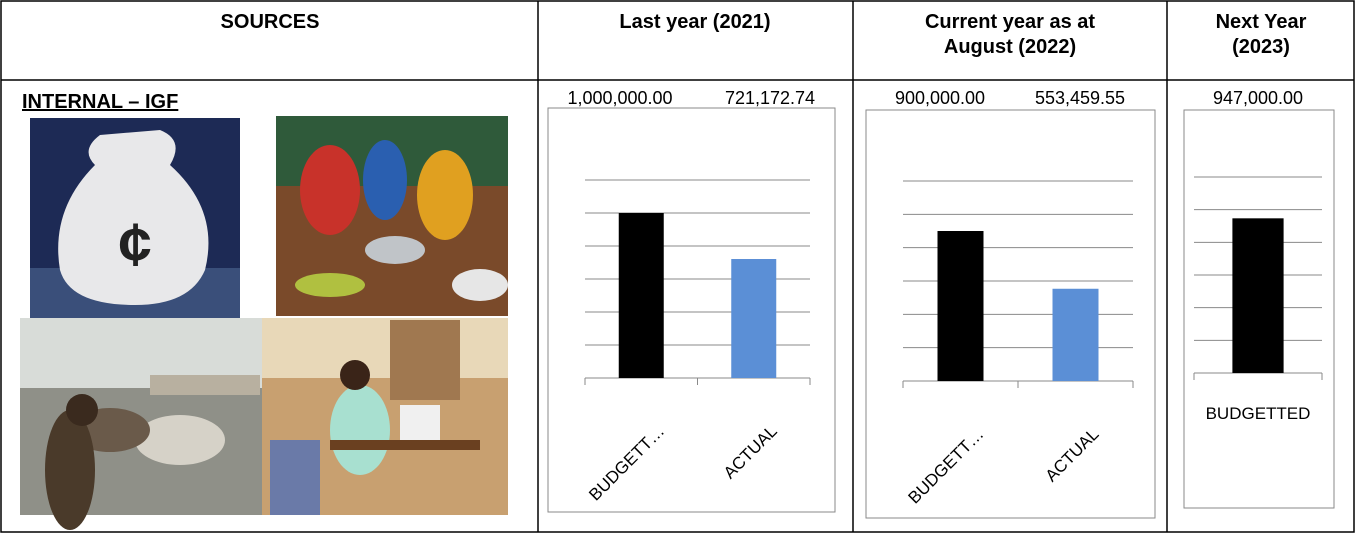  I want to click on column-header: August (2022), so click(1010, 47).